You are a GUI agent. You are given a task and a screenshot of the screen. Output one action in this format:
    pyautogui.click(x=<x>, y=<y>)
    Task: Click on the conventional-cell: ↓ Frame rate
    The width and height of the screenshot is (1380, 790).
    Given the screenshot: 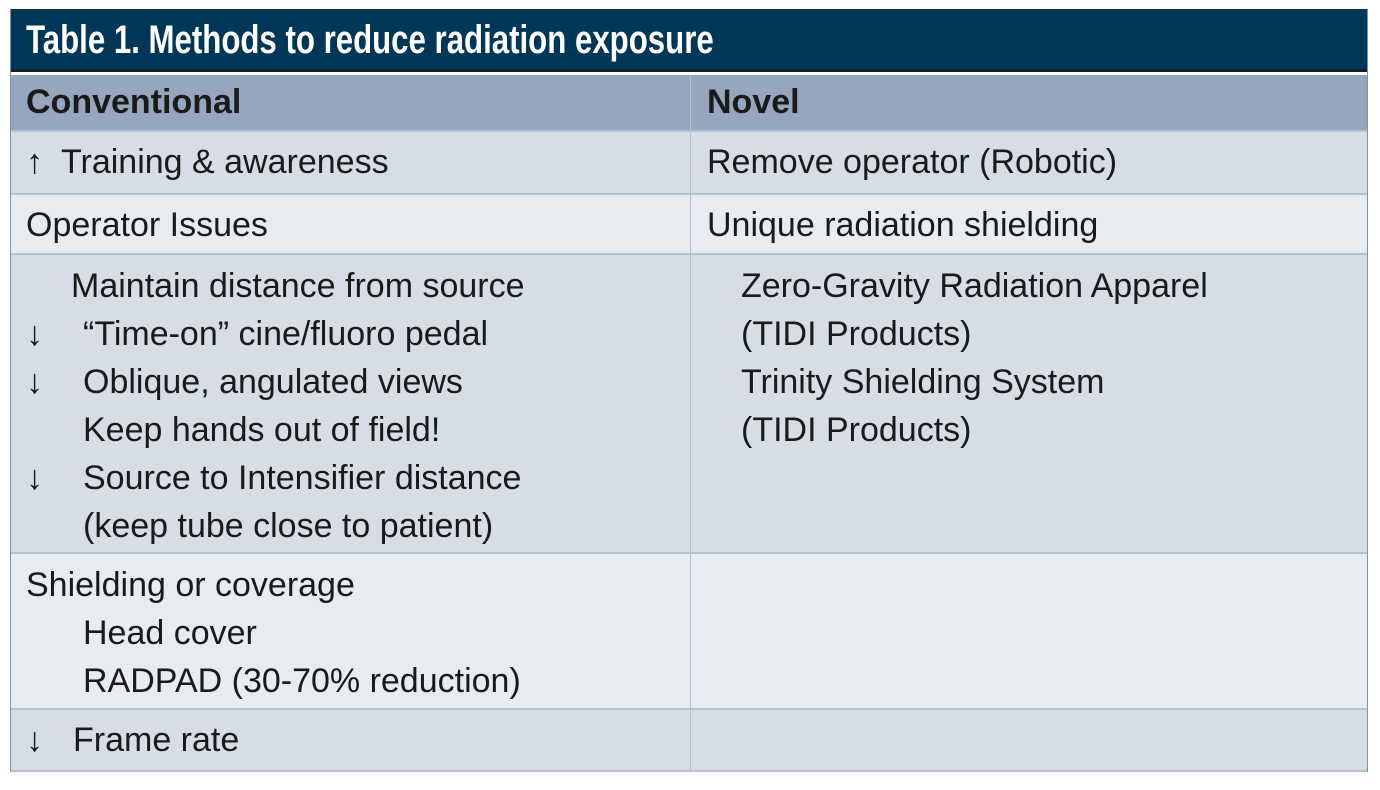 What is the action you would take?
    pyautogui.click(x=351, y=740)
    